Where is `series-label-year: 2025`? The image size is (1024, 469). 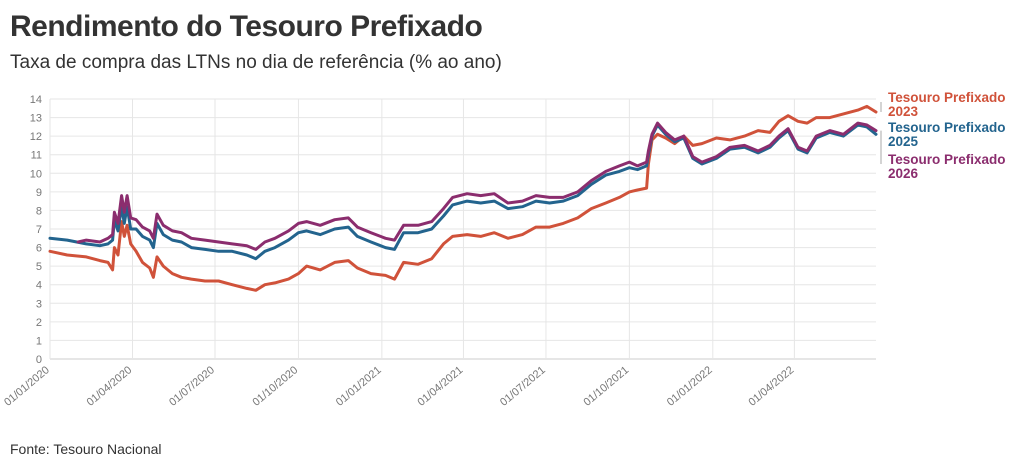
series-label-year: 2025 is located at coordinates (903, 141).